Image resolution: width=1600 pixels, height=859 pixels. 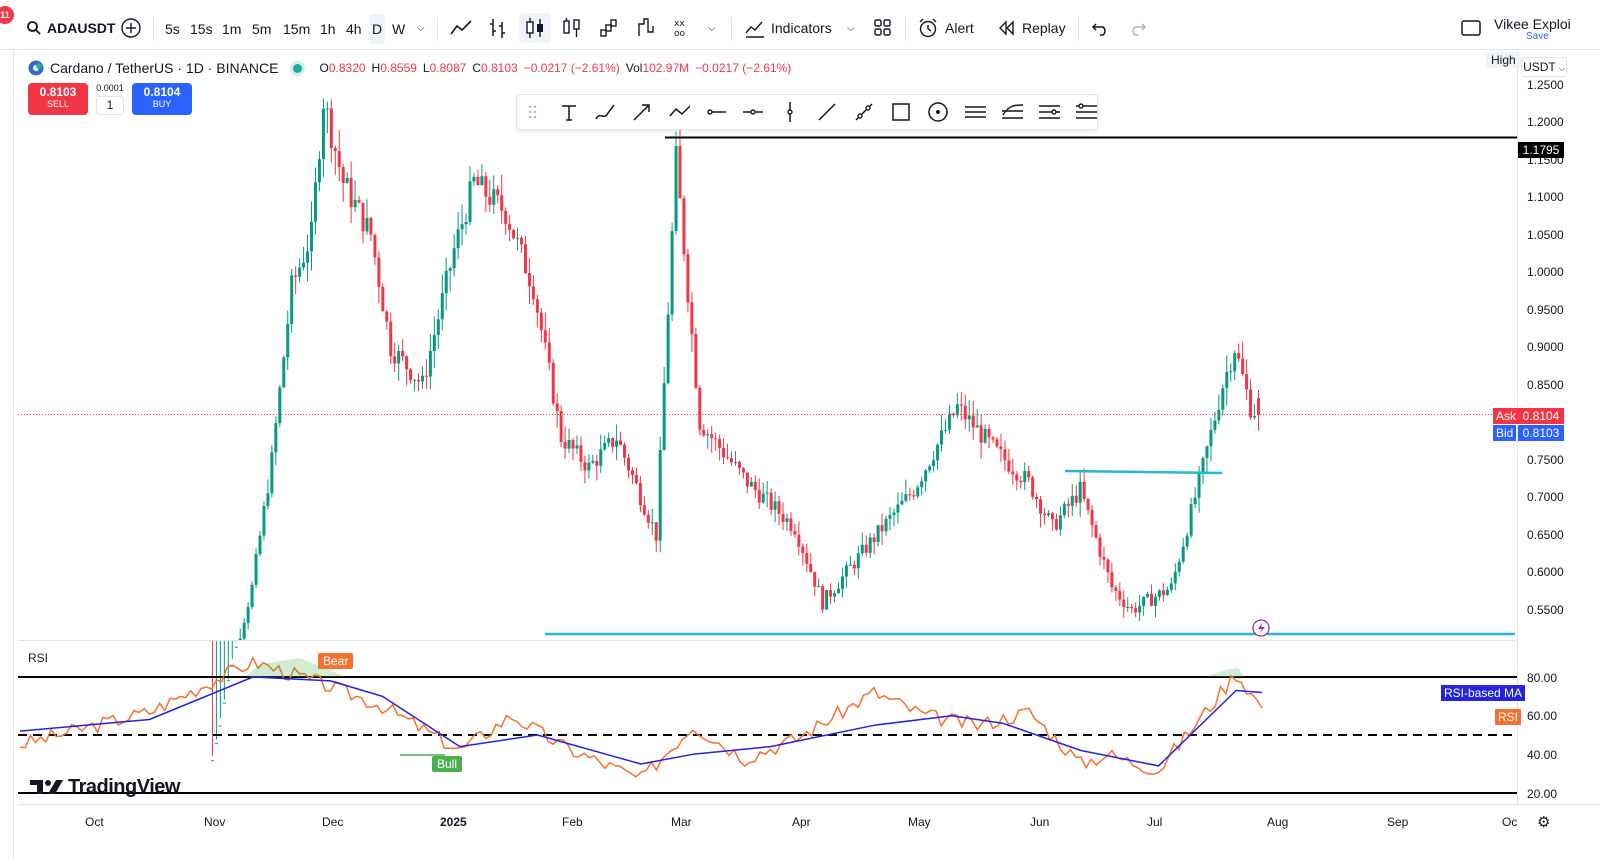 I want to click on alert-button: Alert, so click(x=945, y=28).